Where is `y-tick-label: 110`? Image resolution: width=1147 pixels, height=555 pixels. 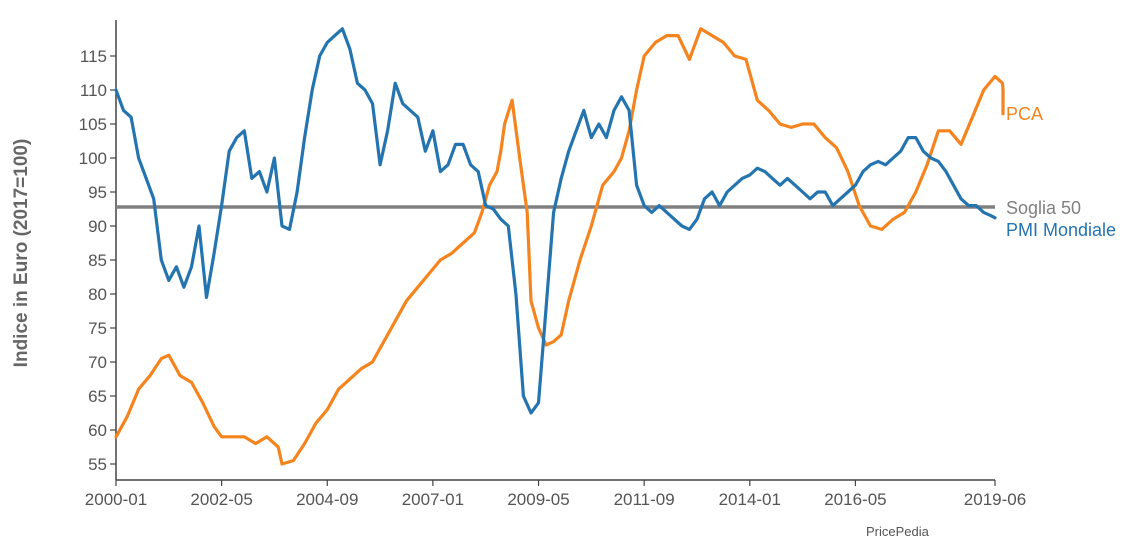
y-tick-label: 110 is located at coordinates (93, 90).